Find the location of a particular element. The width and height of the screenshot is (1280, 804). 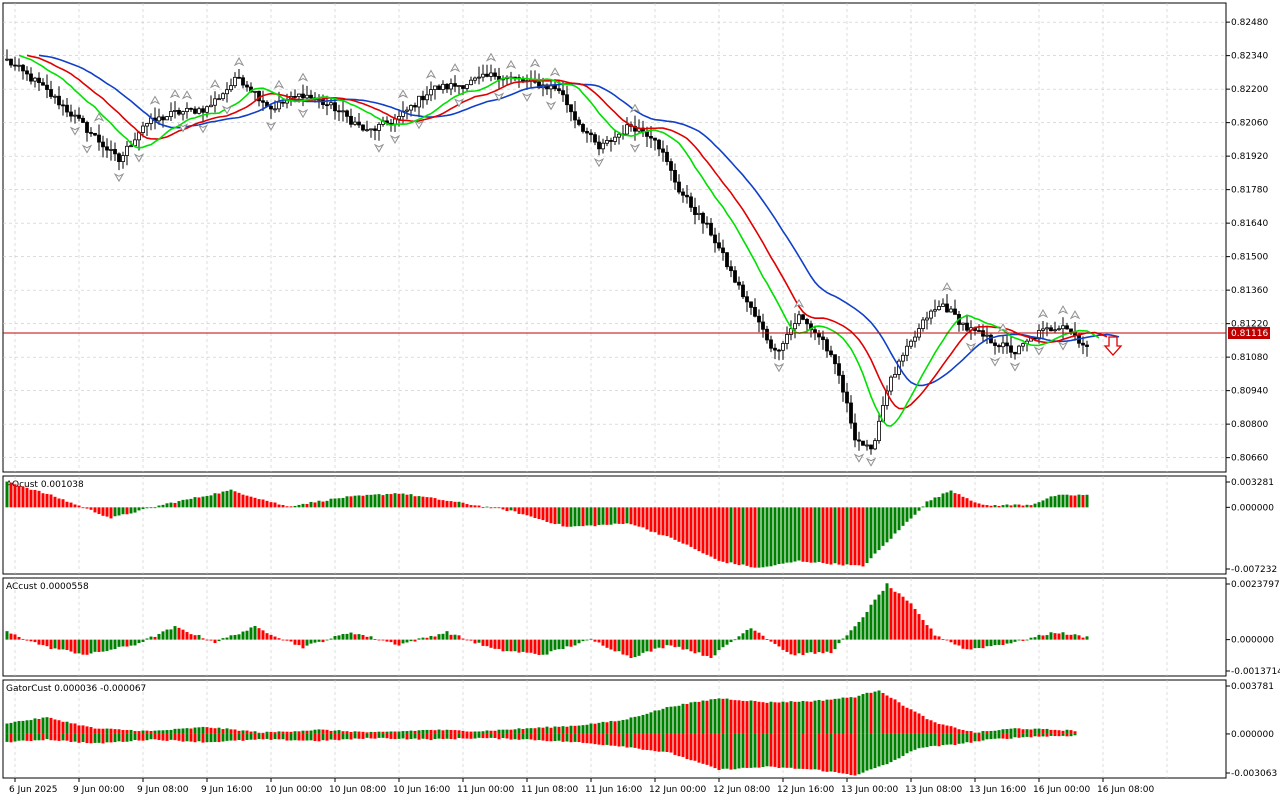

ac-pane: ACcust 0.0000558 is located at coordinates (547, 620).